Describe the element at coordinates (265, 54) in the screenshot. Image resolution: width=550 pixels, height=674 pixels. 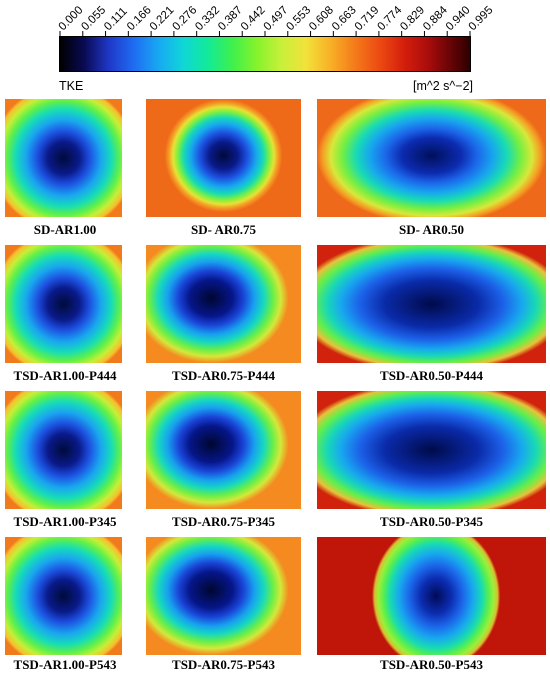
I see `colorbar-gradient` at that location.